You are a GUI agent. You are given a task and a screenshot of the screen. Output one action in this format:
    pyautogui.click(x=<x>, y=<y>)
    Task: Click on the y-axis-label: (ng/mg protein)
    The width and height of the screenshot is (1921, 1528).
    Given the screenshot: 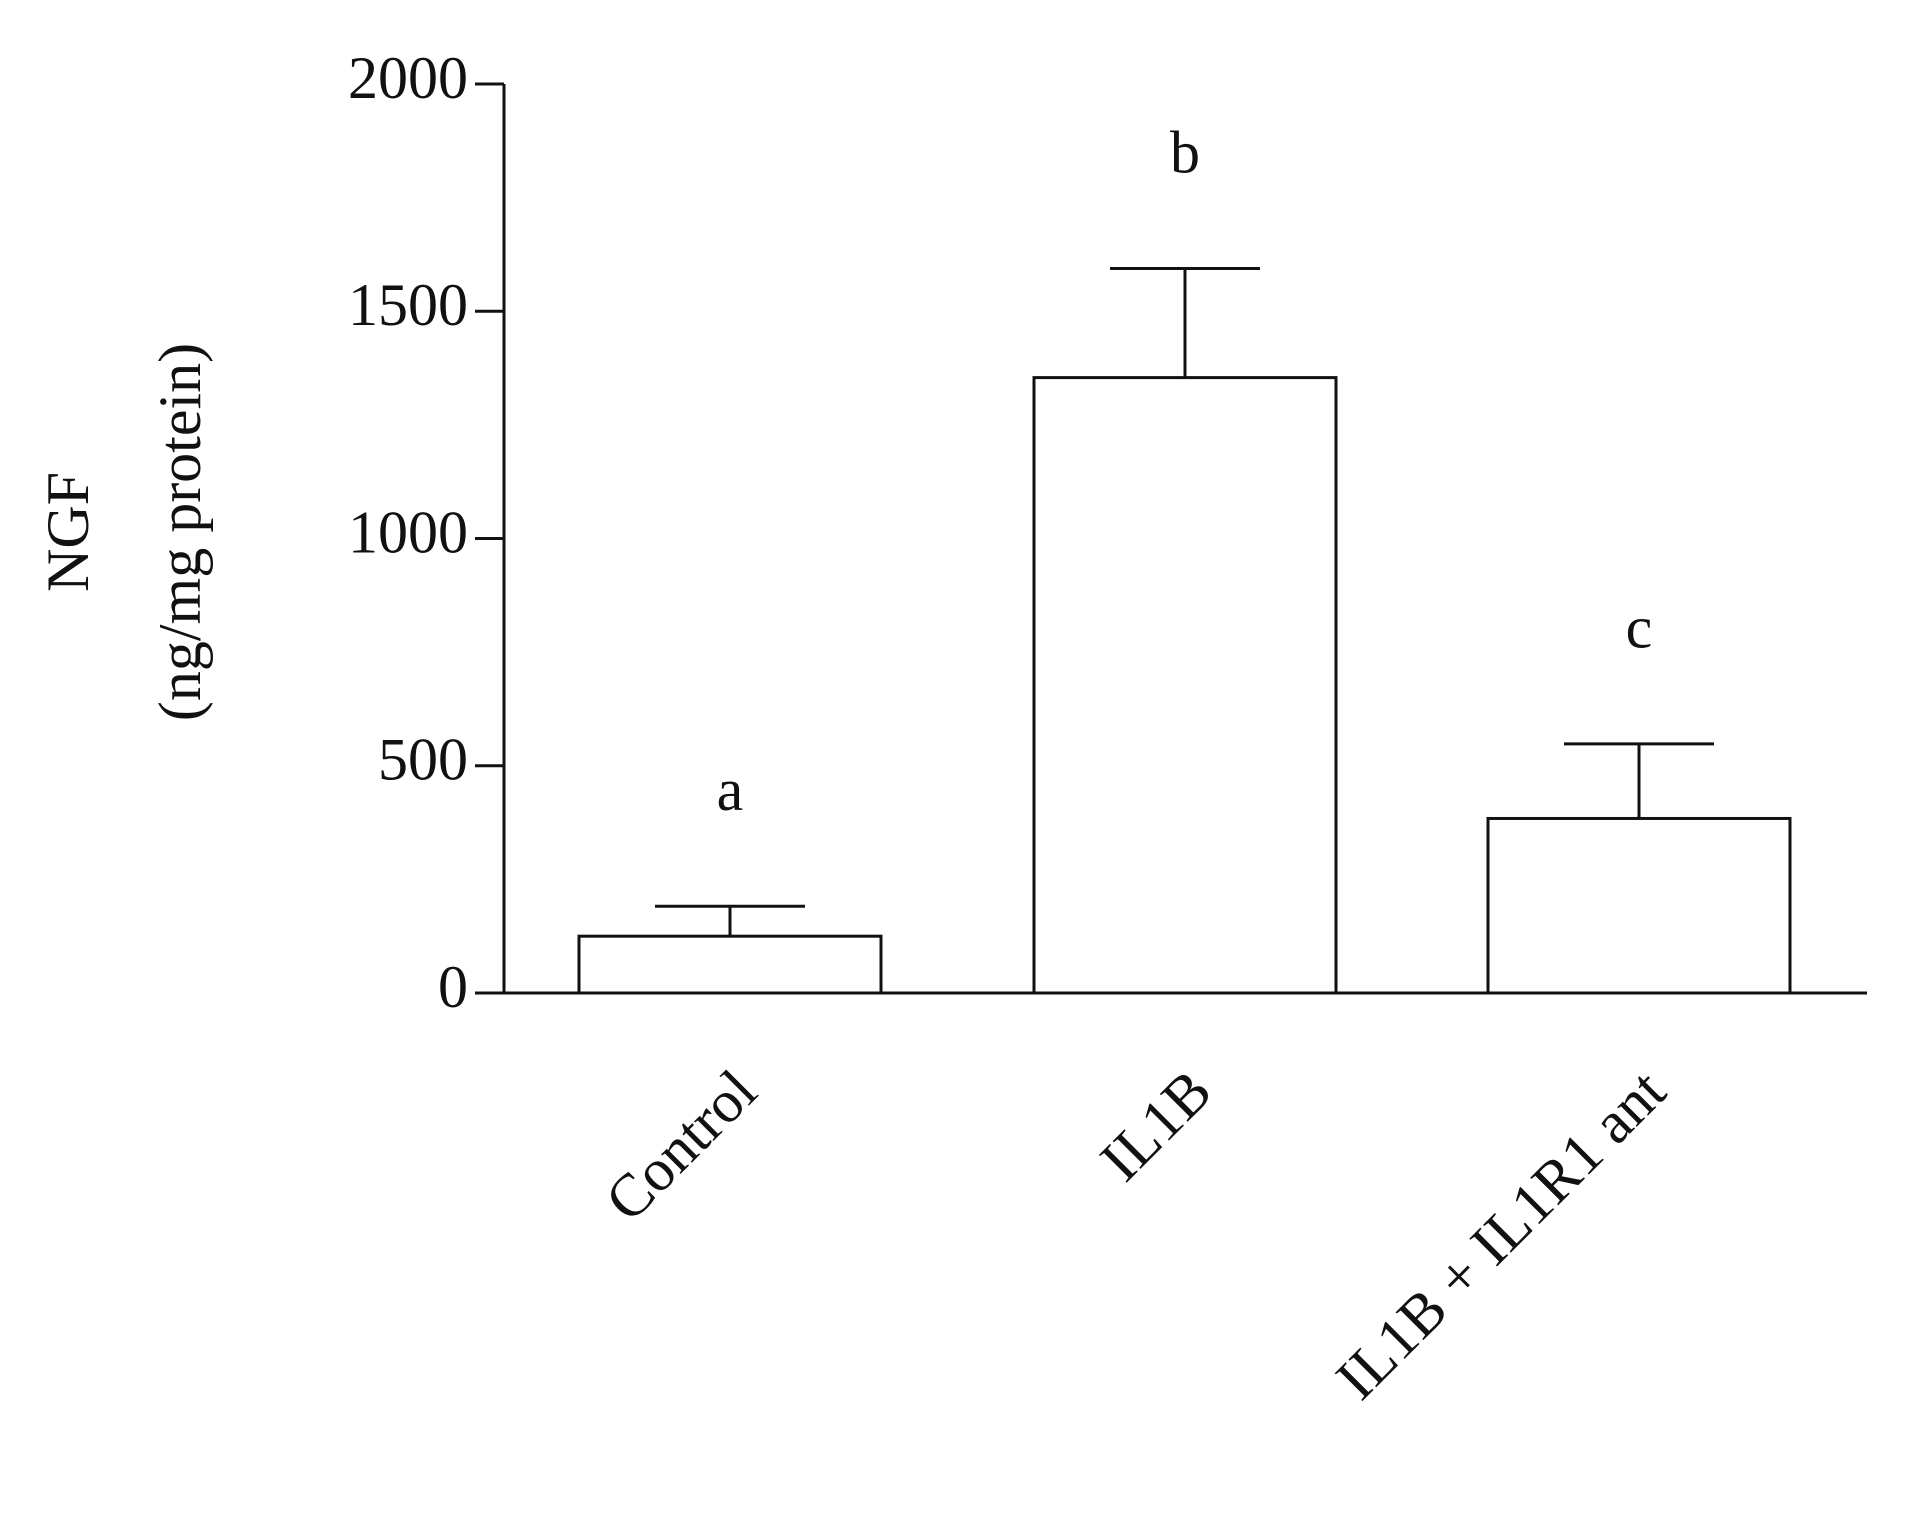 What is the action you would take?
    pyautogui.click(x=180, y=532)
    